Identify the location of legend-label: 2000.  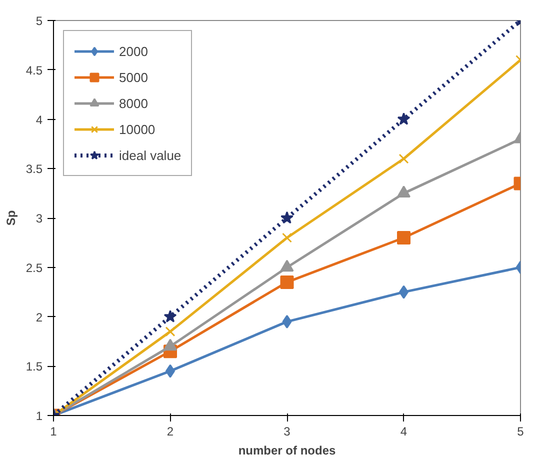
(133, 51).